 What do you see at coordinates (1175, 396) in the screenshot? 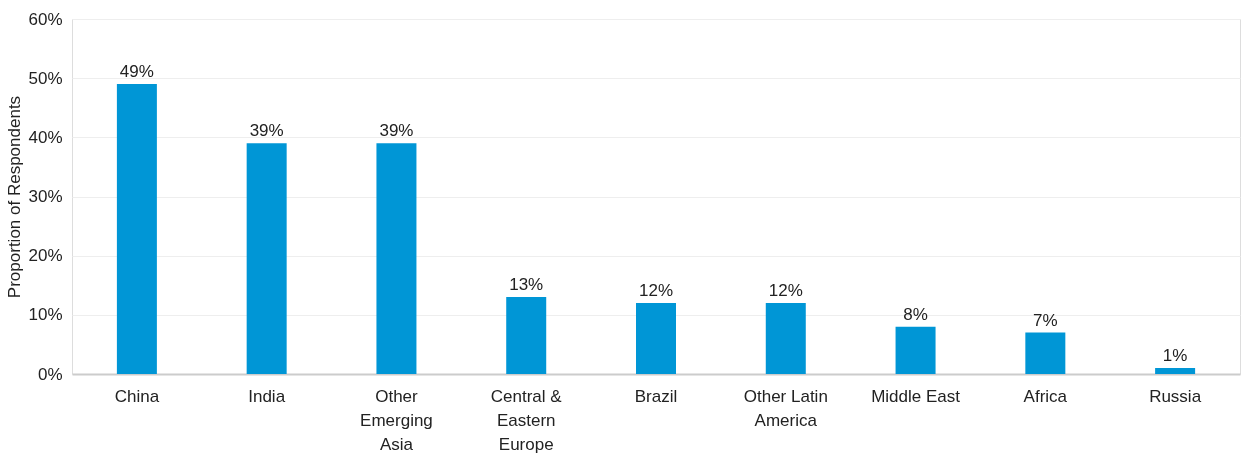
I see `x-tick-label: Russia` at bounding box center [1175, 396].